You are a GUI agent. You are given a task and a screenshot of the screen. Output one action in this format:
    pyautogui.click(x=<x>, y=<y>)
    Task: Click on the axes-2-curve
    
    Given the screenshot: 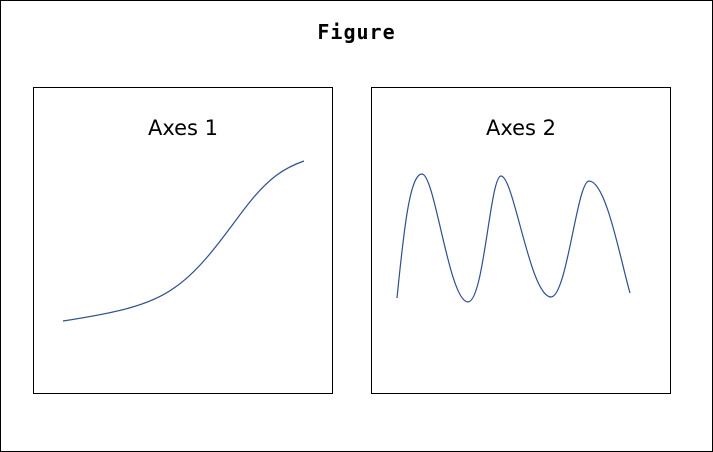 What is the action you would take?
    pyautogui.click(x=513, y=238)
    